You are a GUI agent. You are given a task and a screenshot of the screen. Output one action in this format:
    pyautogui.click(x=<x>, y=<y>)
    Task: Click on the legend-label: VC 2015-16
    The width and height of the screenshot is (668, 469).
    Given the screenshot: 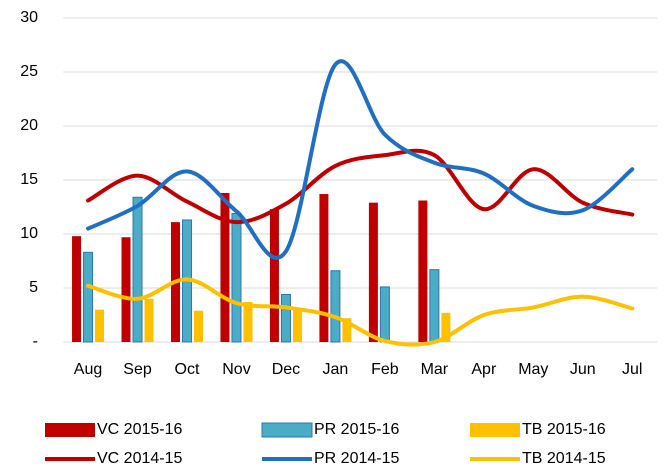 What is the action you would take?
    pyautogui.click(x=139, y=429)
    